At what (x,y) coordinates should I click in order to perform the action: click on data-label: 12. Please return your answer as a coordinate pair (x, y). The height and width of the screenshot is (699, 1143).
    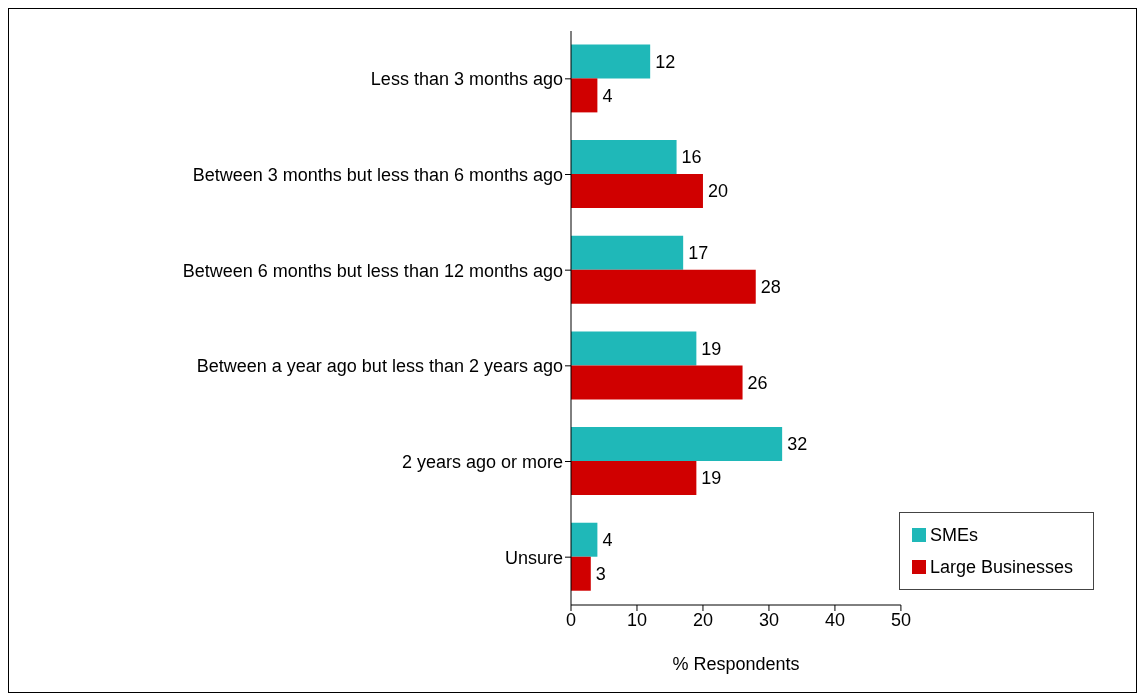
    Looking at the image, I should click on (665, 61).